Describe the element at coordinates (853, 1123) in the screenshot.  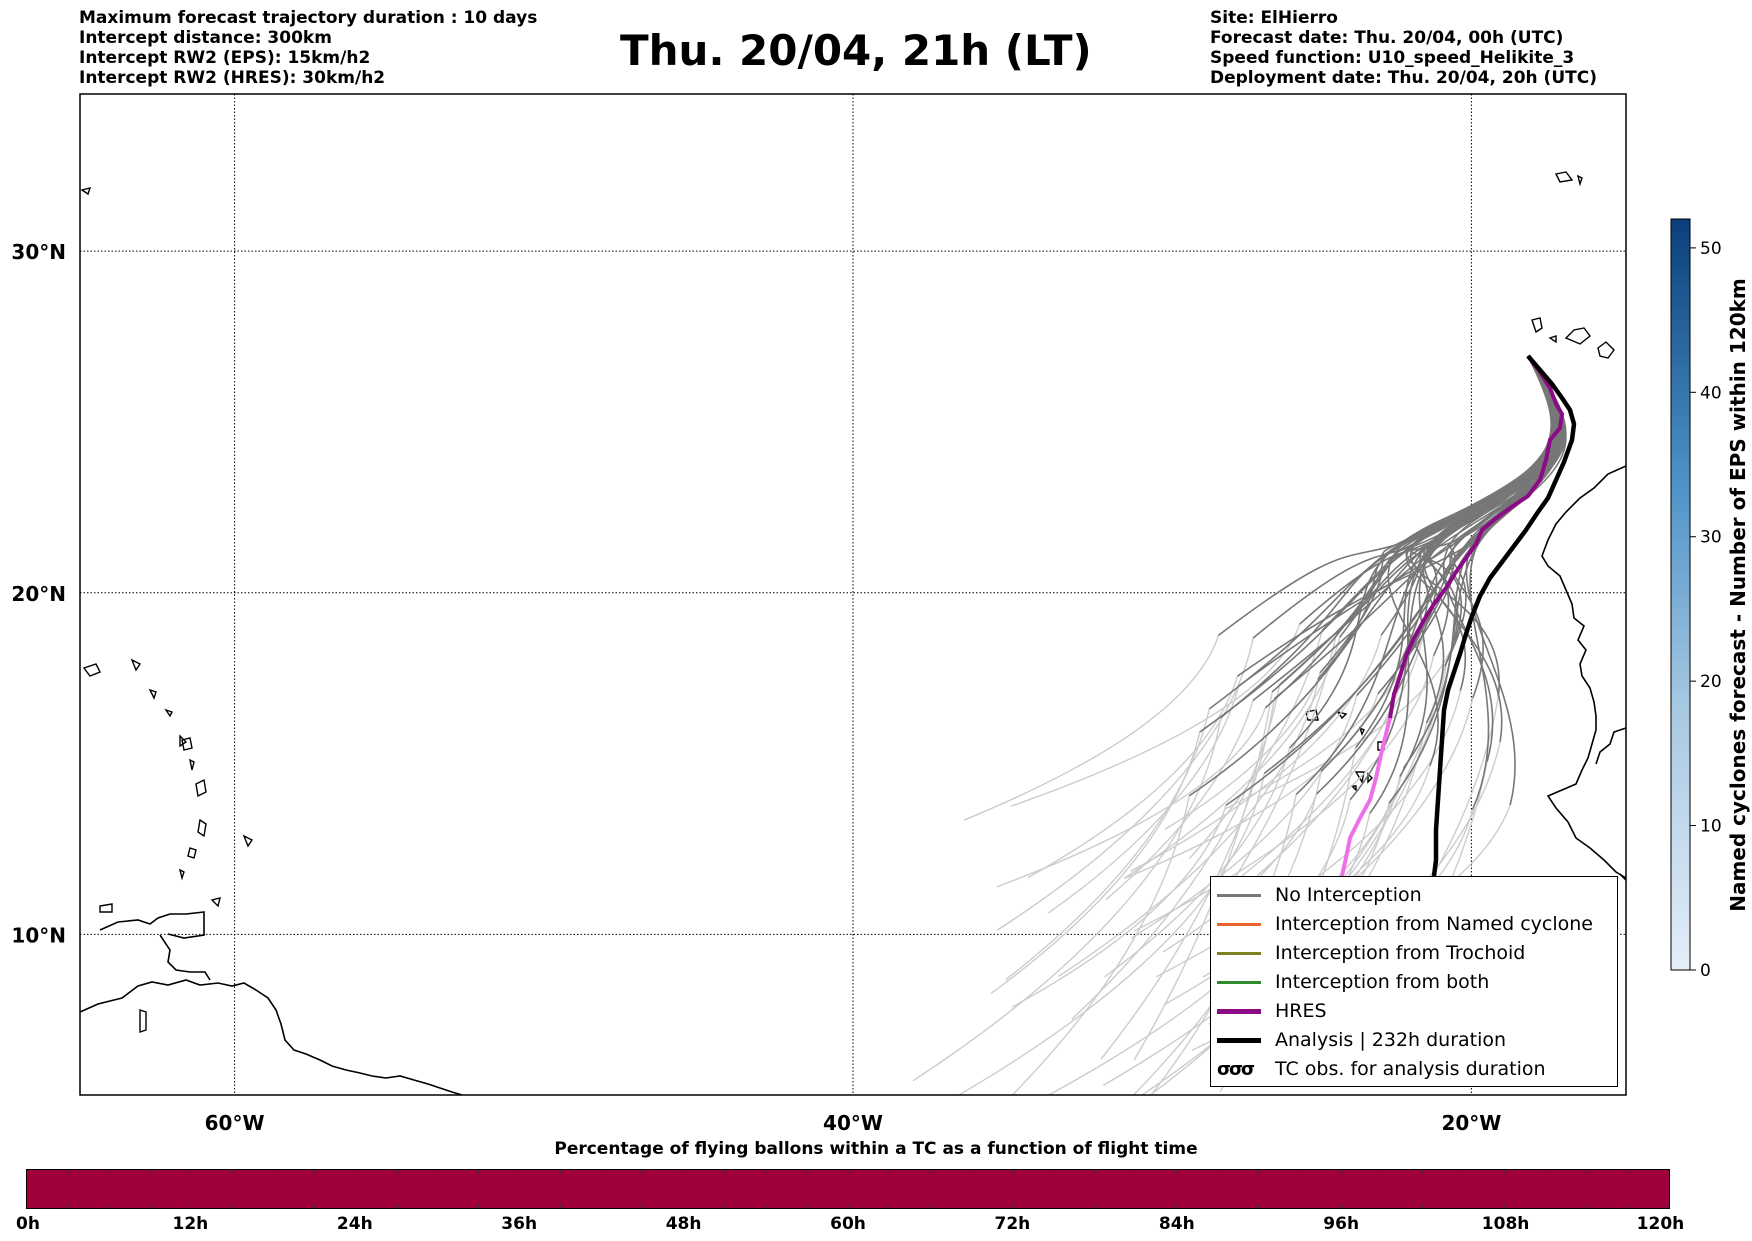
I see `lon-tick-label: 40°W` at that location.